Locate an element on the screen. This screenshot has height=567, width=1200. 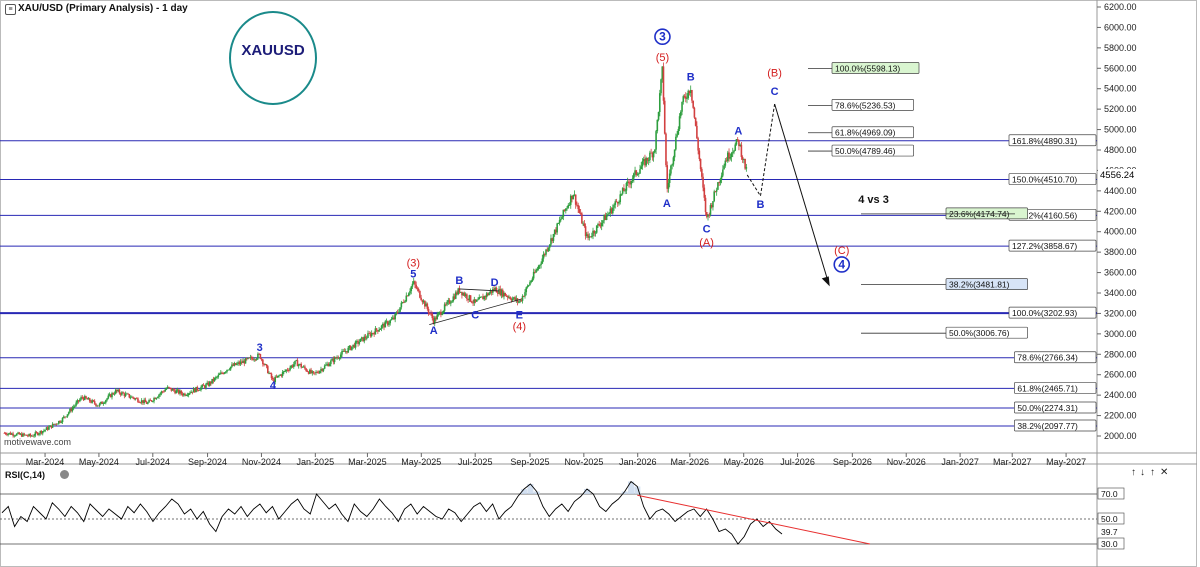
panel-up-arrow-icon: ↑ is located at coordinates (1133, 472).